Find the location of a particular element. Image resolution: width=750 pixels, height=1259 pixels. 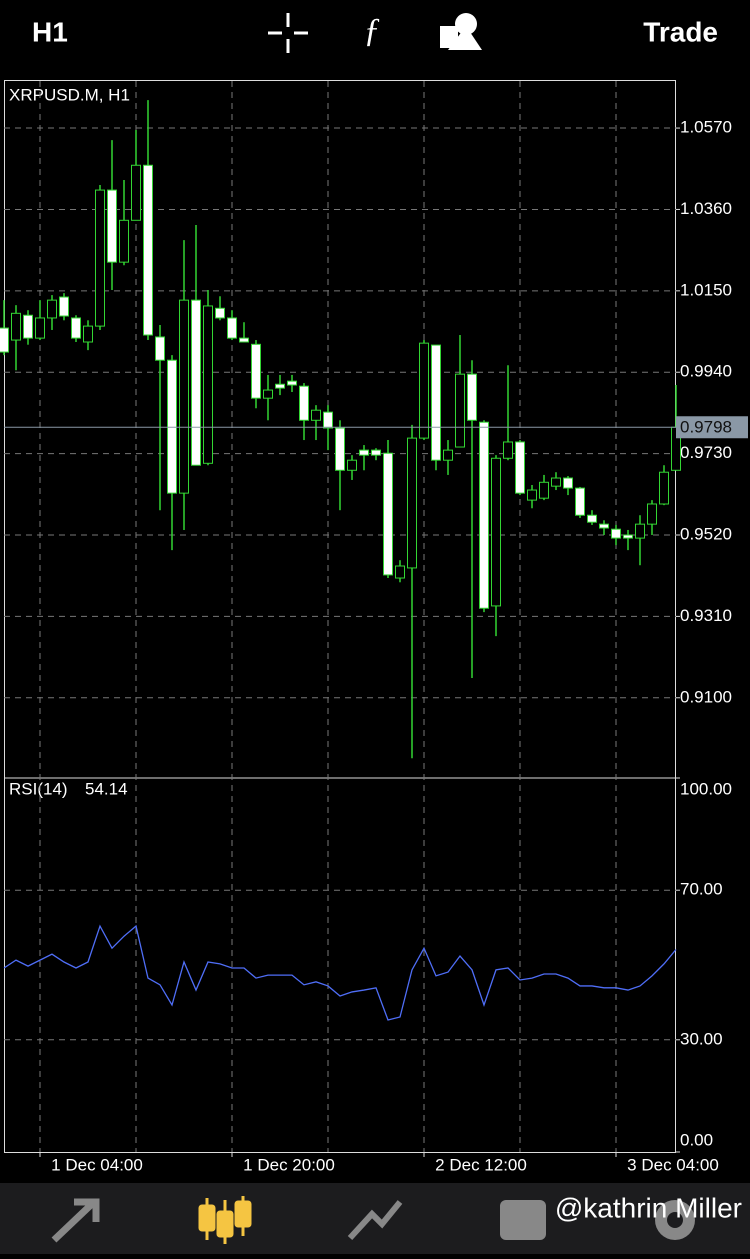

timeframe-button: H1 is located at coordinates (50, 31).